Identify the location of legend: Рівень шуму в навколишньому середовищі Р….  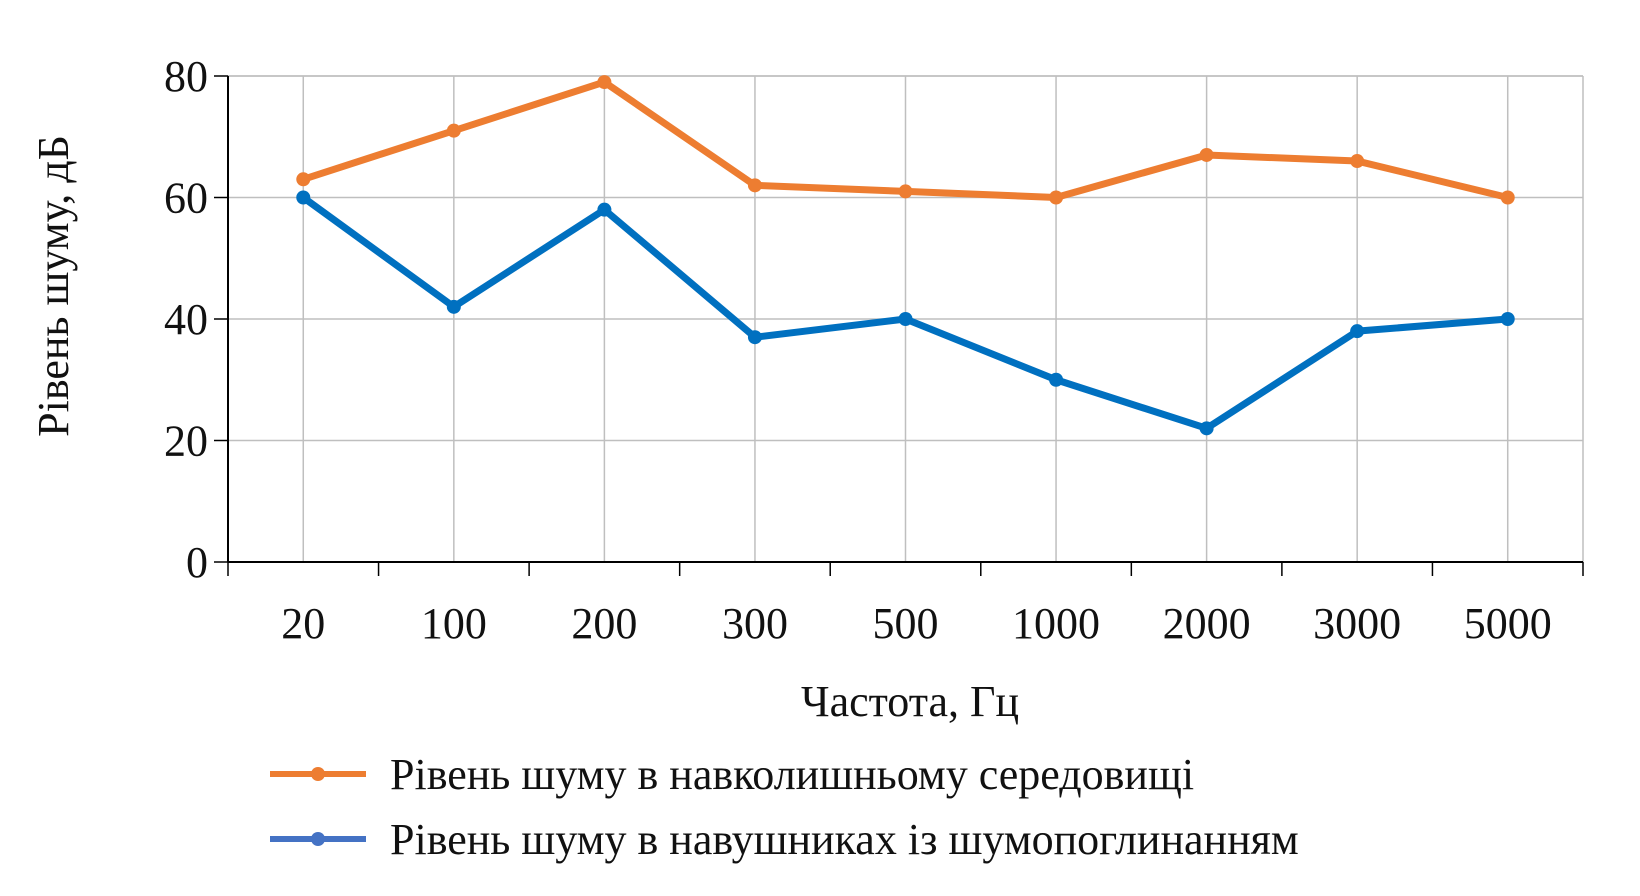
(784, 807).